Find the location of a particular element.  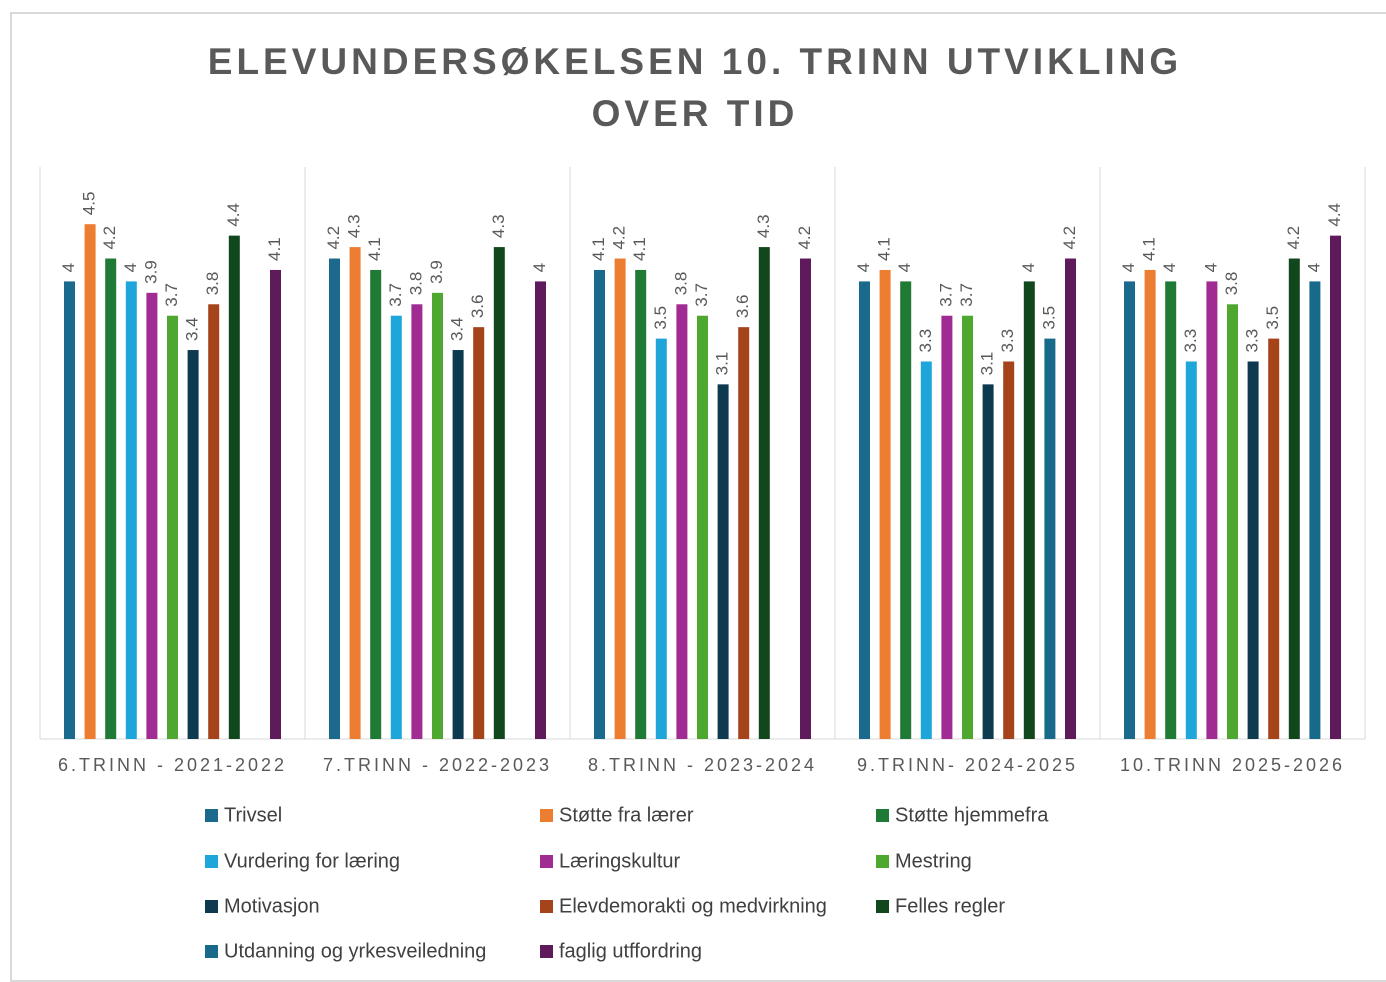

data-label: 3.6 is located at coordinates (742, 307).